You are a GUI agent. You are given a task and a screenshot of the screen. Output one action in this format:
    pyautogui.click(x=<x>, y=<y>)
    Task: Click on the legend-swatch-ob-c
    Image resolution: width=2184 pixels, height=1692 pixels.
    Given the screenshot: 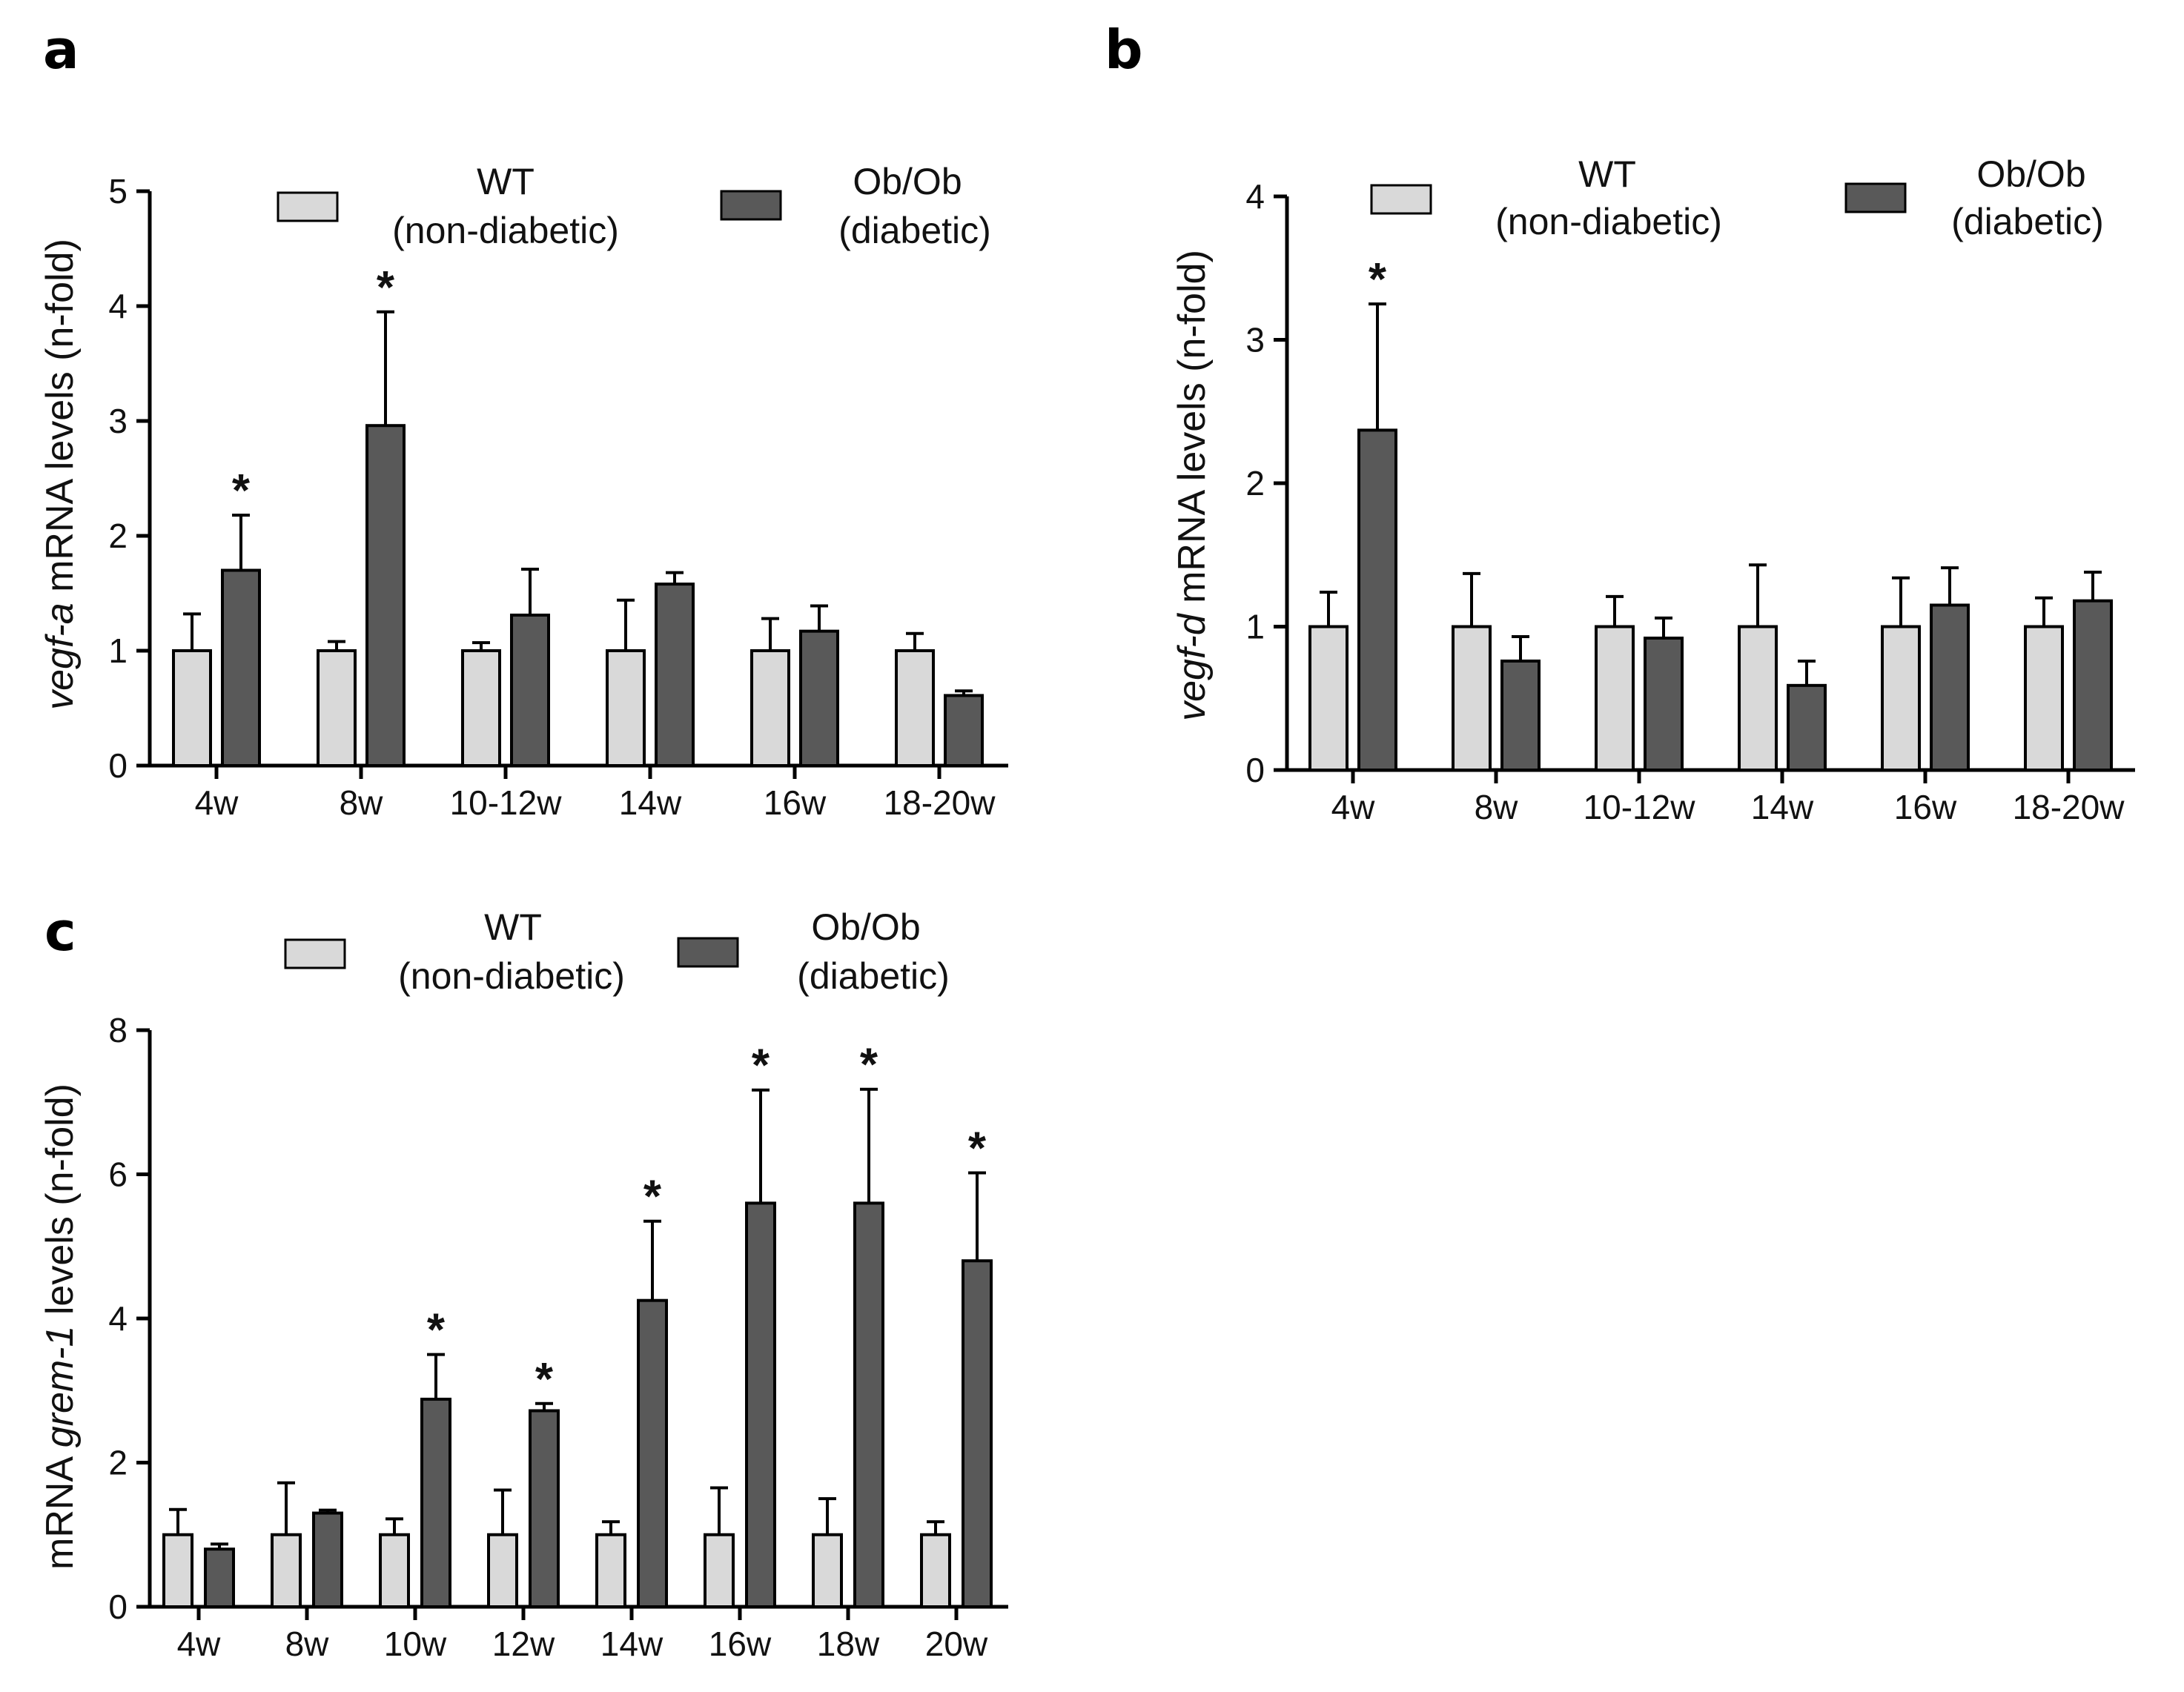 What is the action you would take?
    pyautogui.click(x=708, y=952)
    